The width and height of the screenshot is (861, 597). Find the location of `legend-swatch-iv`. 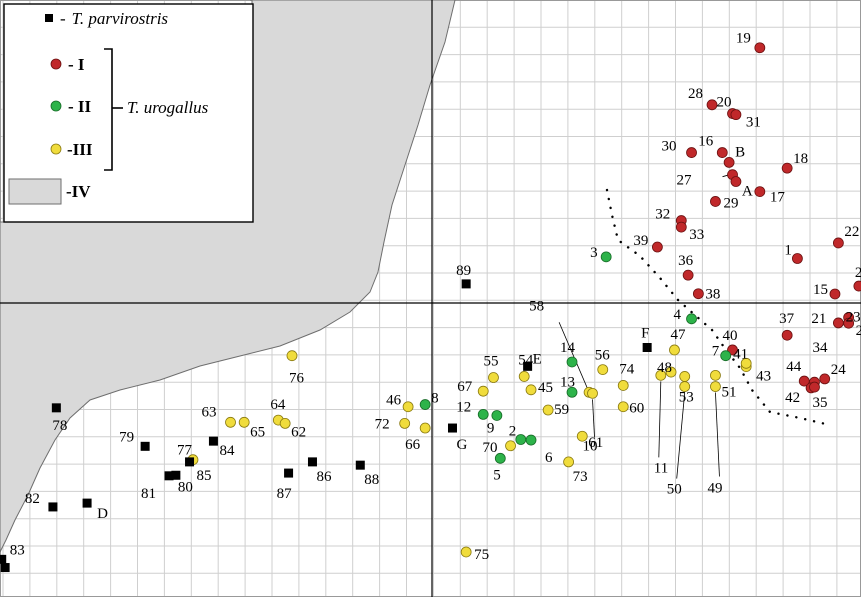

legend-swatch-iv is located at coordinates (35, 191).